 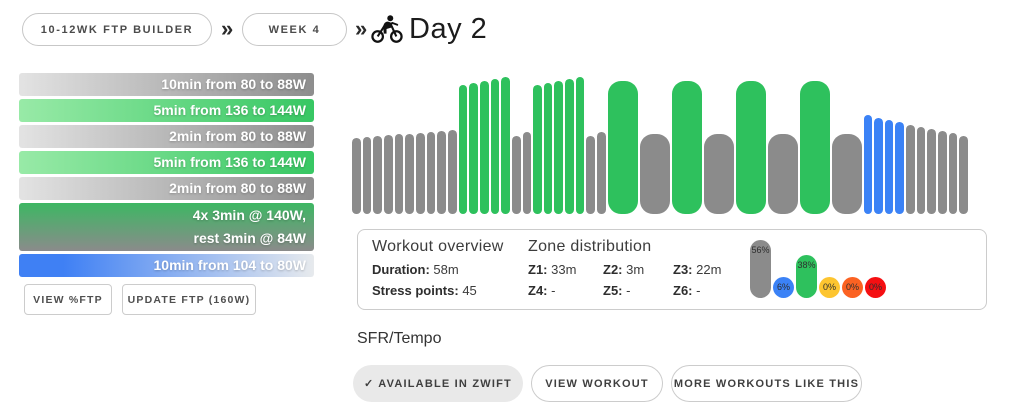 I want to click on z5-value: -, so click(x=628, y=290).